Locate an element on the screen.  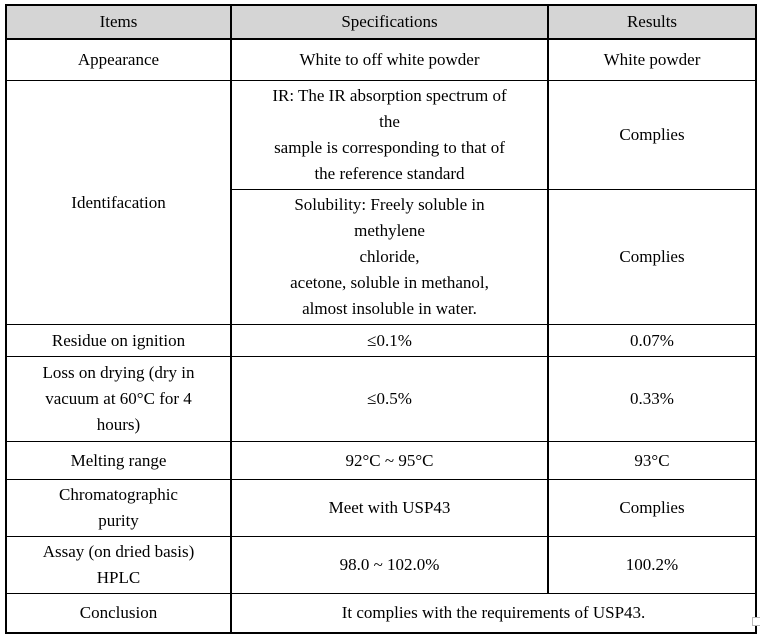
assay-spec: 98.0 ~ 102.0% is located at coordinates (389, 565).